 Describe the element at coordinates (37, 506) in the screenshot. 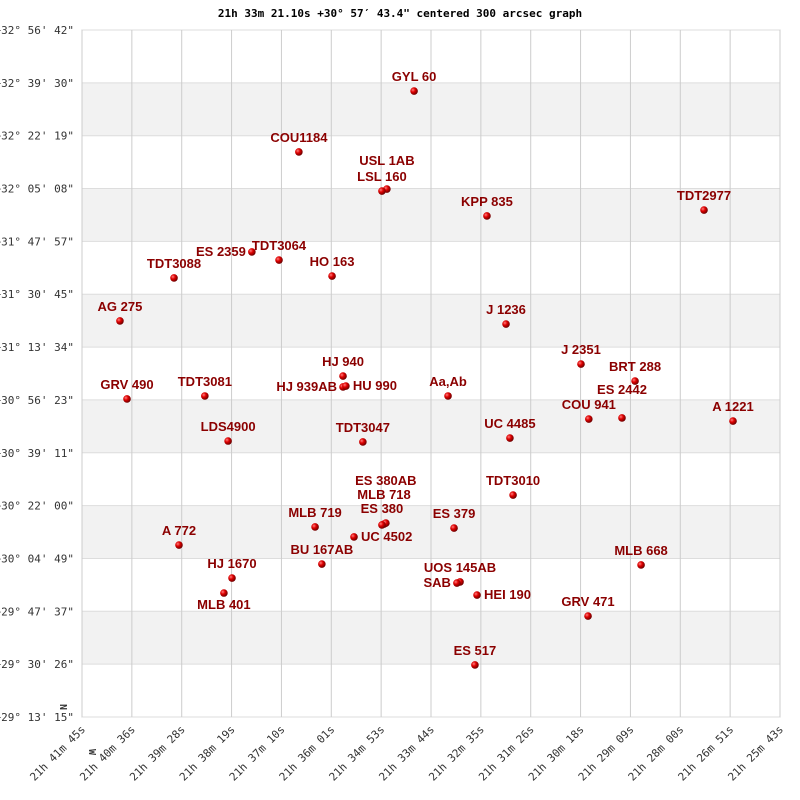

I see `y-tick-label: +30° 22' 00"` at that location.